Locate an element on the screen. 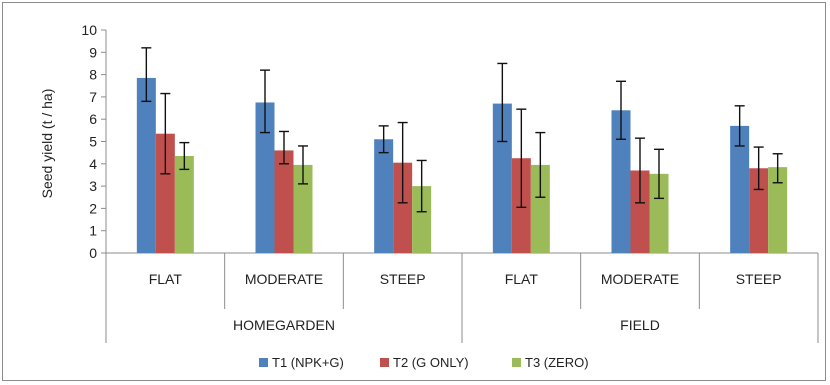 This screenshot has height=385, width=830. y-tick-label: 0 is located at coordinates (93, 253).